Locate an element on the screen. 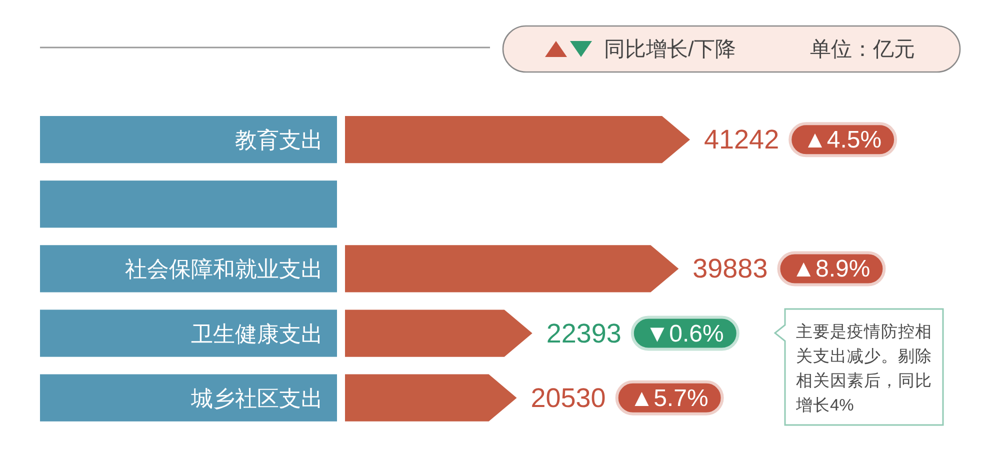 The height and width of the screenshot is (458, 1000). text: 单位：亿元 is located at coordinates (862, 49).